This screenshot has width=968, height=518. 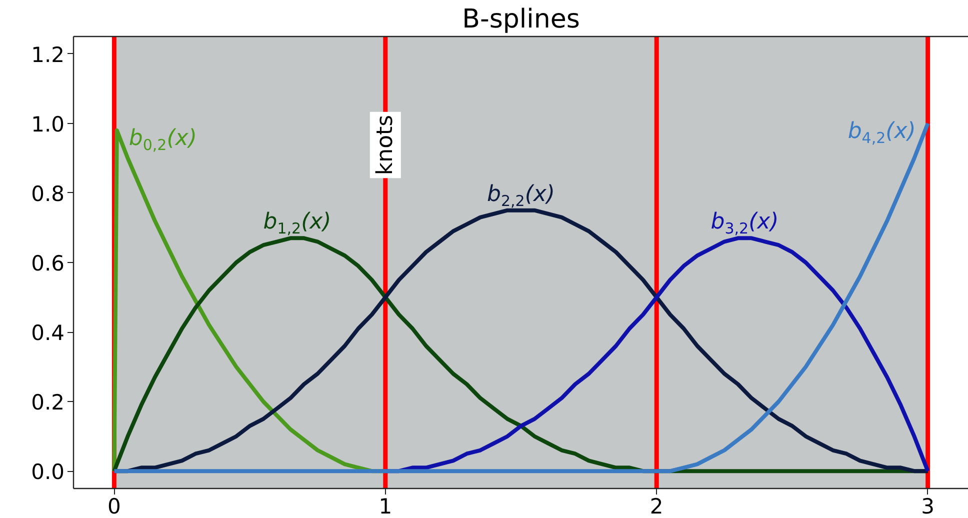 I want to click on chart-title: B-splines, so click(x=521, y=19).